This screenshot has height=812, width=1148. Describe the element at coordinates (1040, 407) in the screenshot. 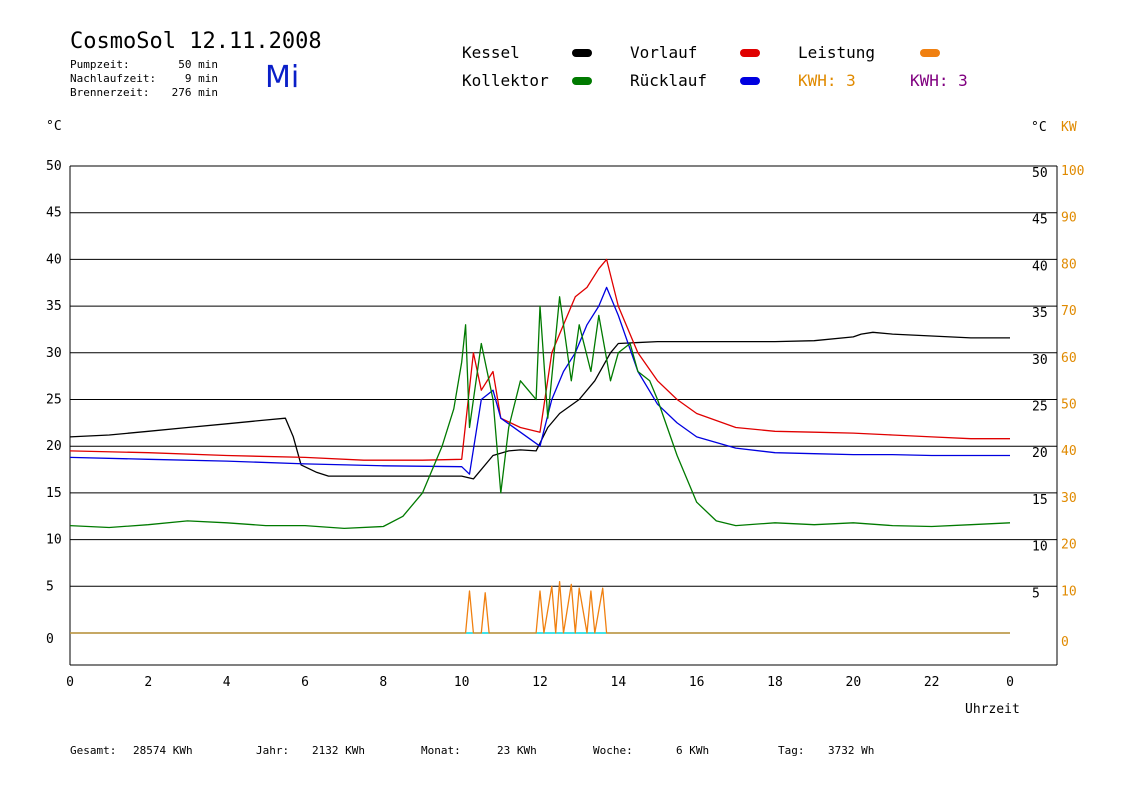

I see `right-tick-label: 25` at that location.